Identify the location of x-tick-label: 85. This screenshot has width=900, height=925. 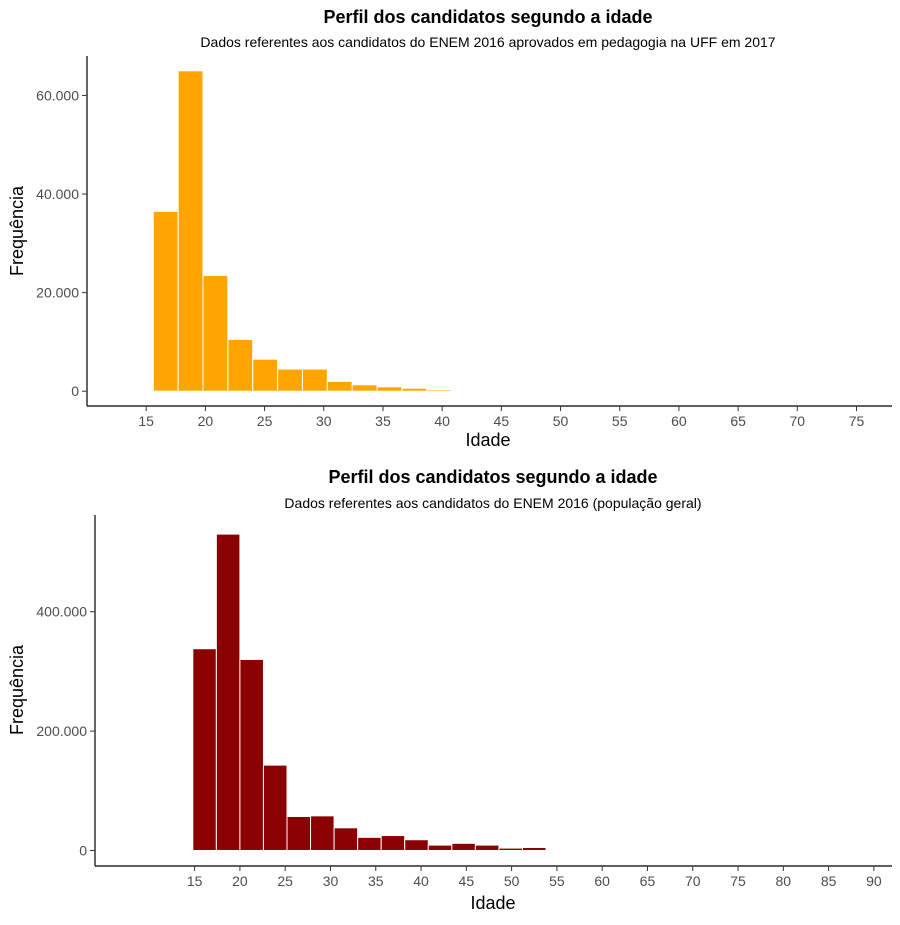
(829, 881).